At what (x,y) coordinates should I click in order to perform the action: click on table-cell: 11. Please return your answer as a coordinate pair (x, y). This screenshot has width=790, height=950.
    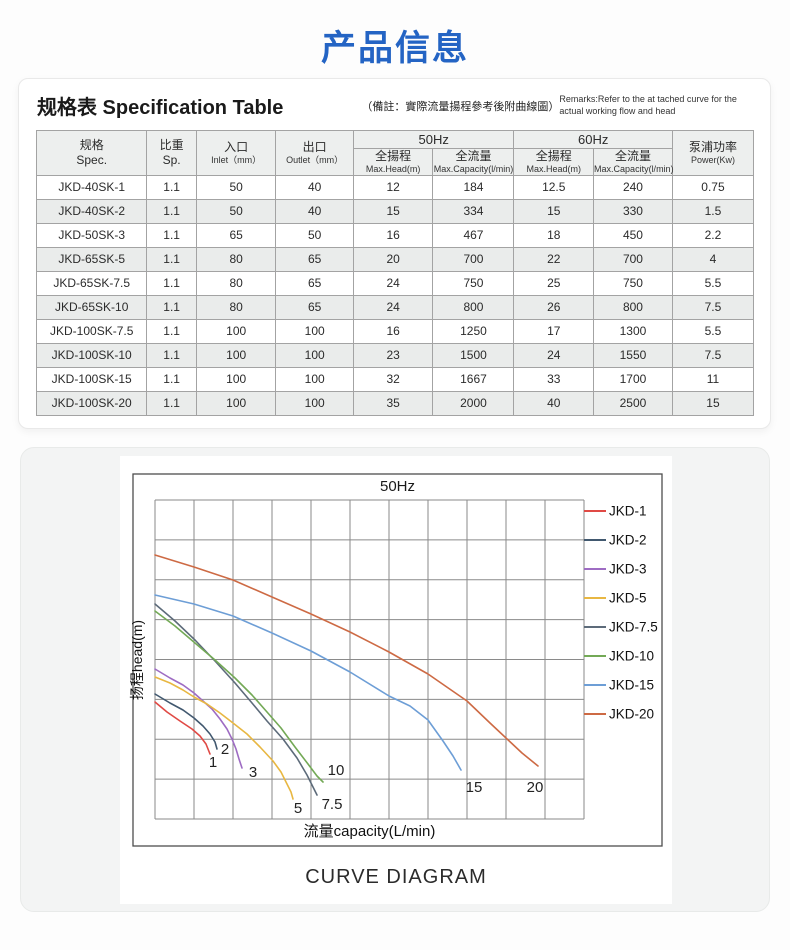
    Looking at the image, I should click on (713, 379).